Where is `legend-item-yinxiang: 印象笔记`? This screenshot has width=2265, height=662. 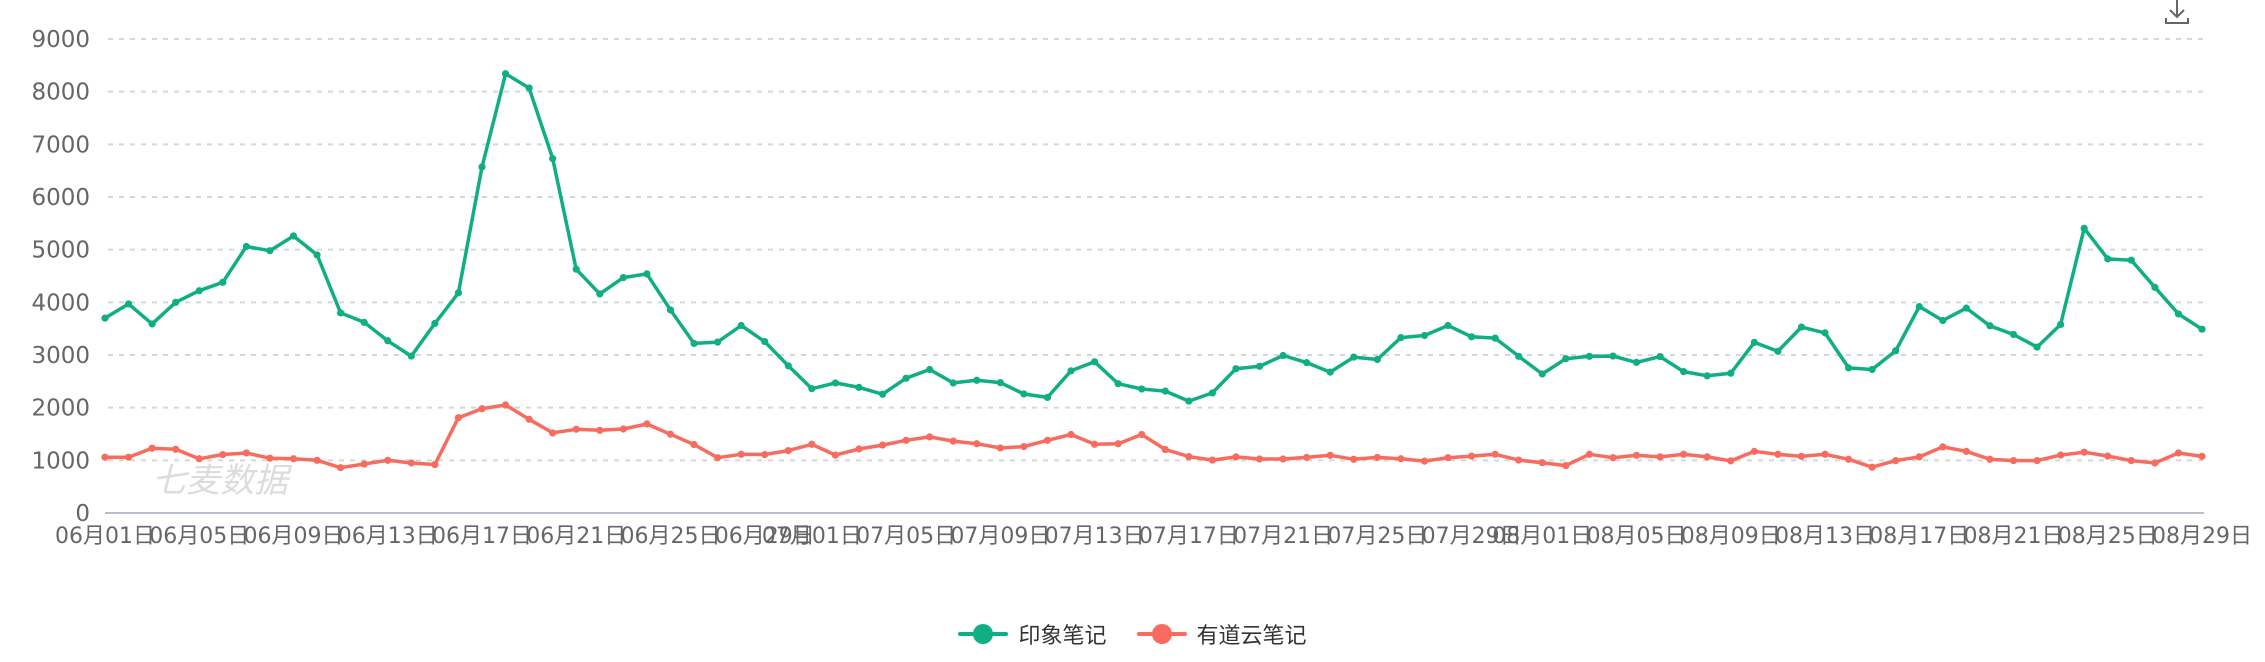 legend-item-yinxiang: 印象笔记 is located at coordinates (1032, 634).